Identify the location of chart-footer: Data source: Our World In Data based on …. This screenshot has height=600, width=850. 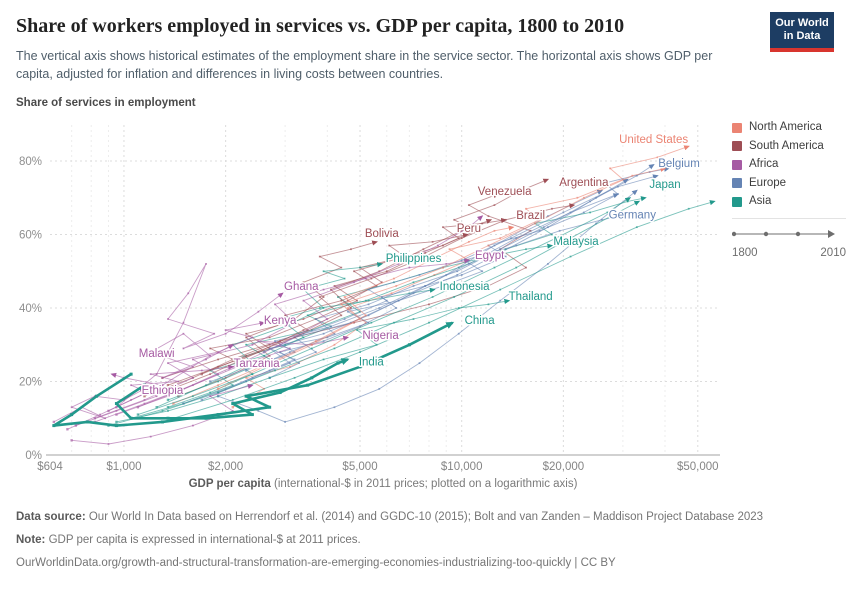
(419, 540).